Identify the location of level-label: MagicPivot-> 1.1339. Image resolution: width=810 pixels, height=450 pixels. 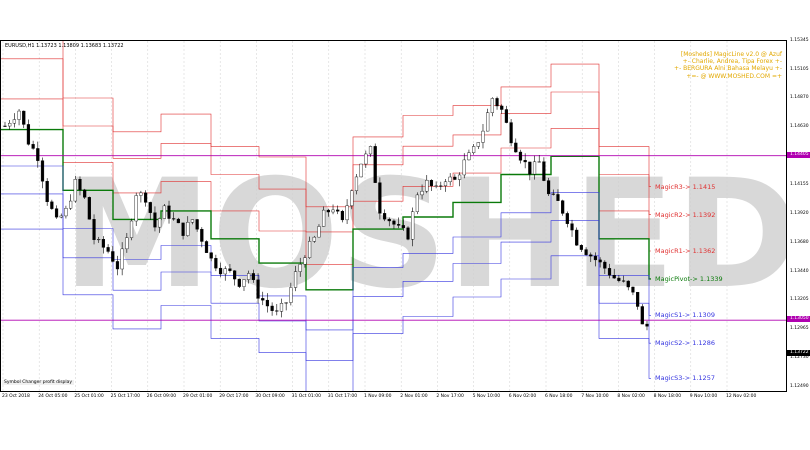
(689, 278).